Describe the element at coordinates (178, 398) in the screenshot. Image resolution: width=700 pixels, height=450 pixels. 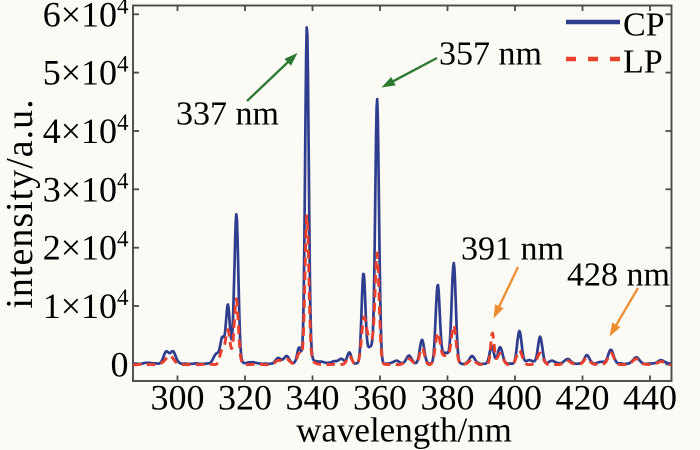
I see `svg-text: 300` at that location.